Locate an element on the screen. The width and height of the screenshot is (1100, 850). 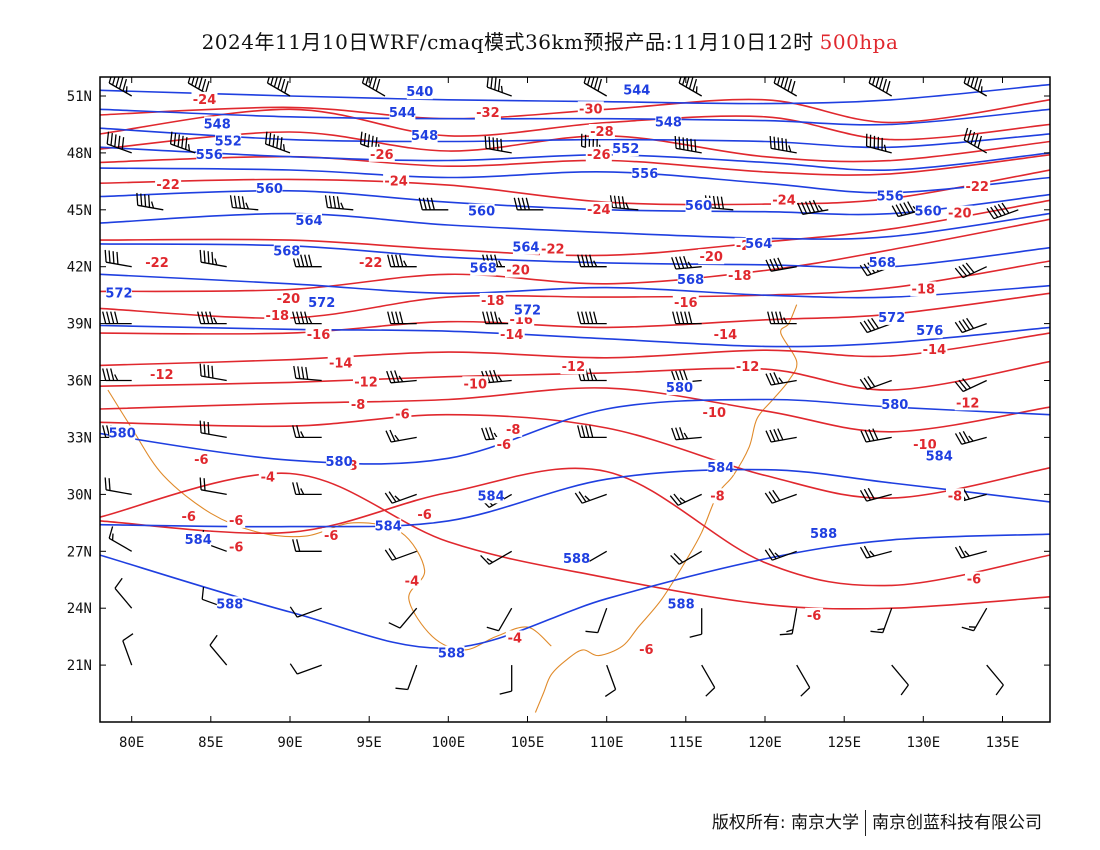
lon-label: 100E is located at coordinates (448, 743).